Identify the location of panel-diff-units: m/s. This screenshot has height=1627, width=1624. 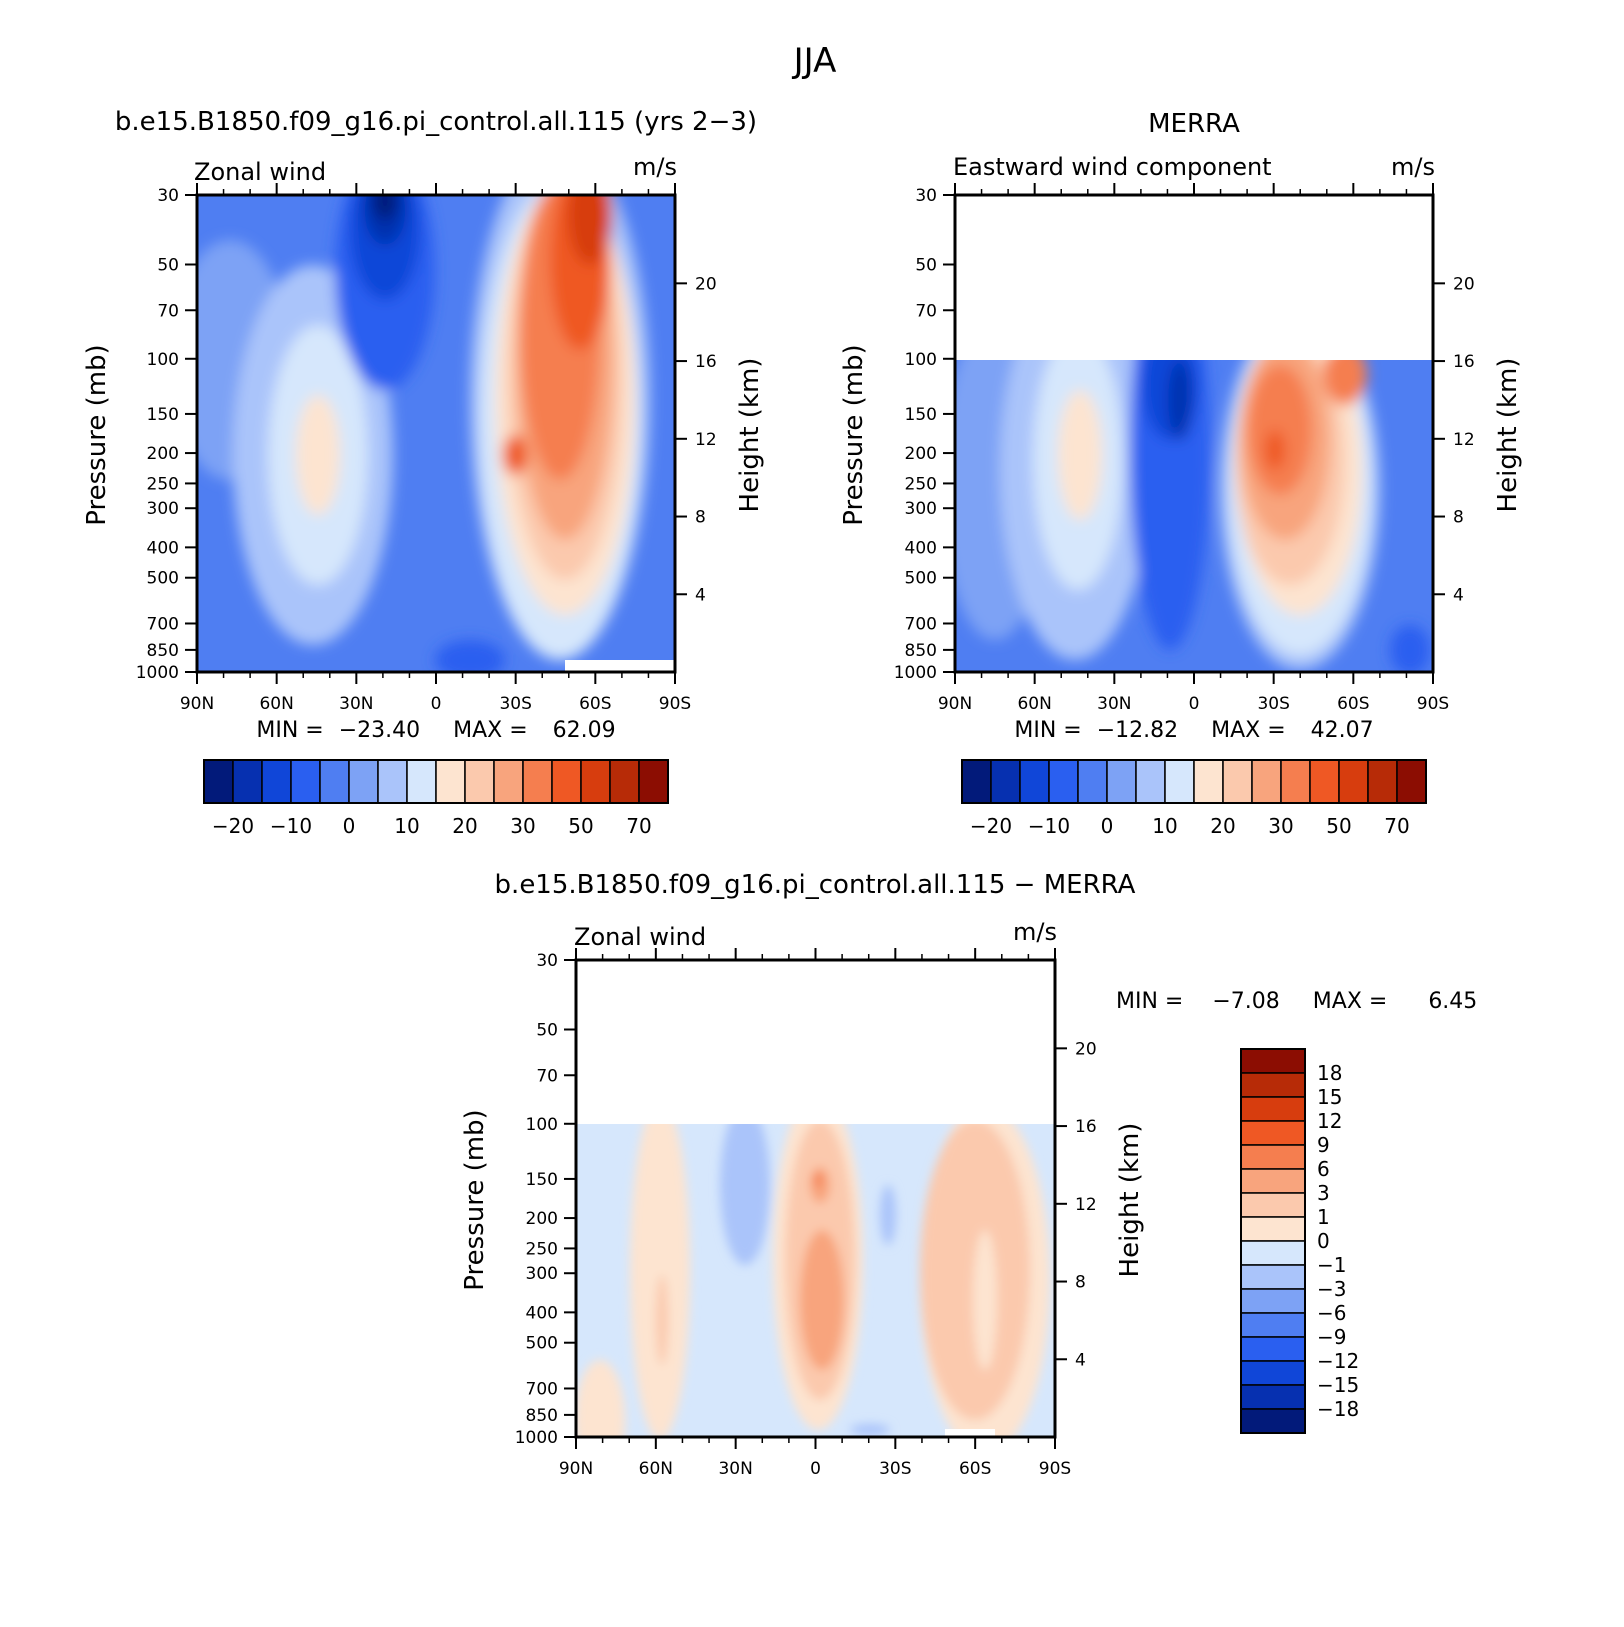
(1035, 932).